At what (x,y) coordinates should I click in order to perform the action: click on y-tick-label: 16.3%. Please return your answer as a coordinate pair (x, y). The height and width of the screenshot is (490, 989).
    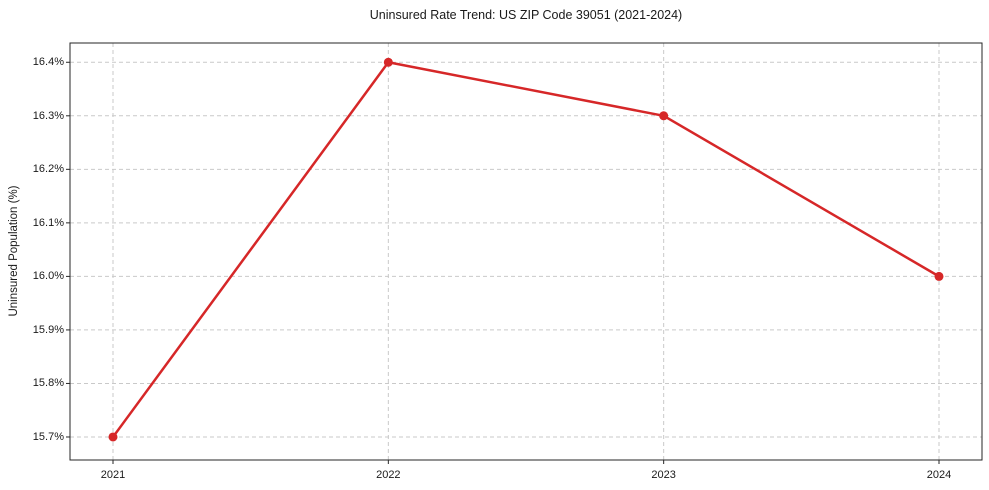
    Looking at the image, I should click on (48, 115).